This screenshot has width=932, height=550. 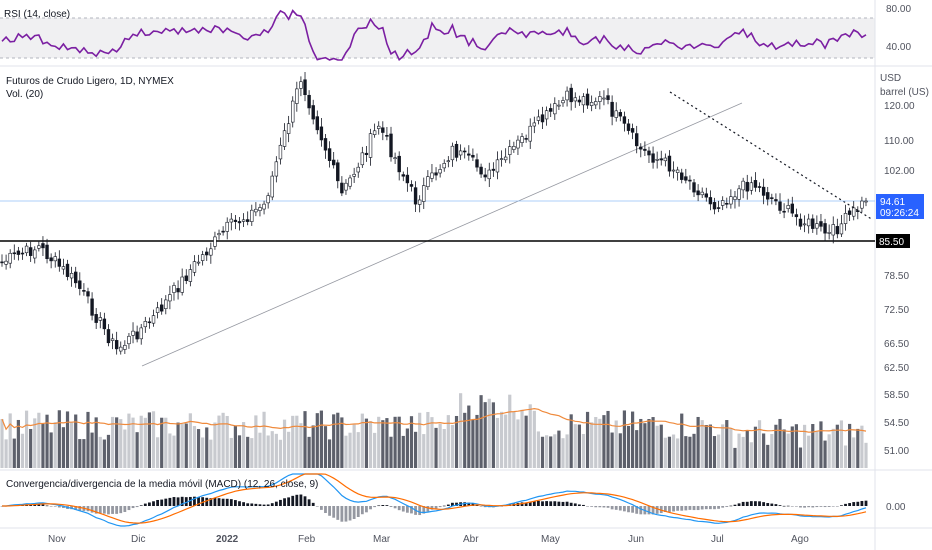 I want to click on price-tick: 54.50, so click(x=896, y=423).